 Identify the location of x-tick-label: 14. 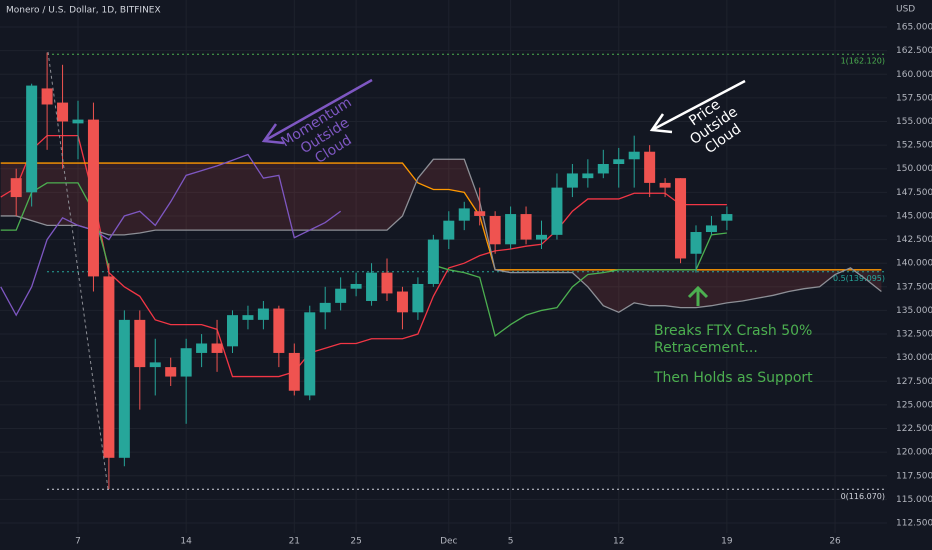
(186, 542).